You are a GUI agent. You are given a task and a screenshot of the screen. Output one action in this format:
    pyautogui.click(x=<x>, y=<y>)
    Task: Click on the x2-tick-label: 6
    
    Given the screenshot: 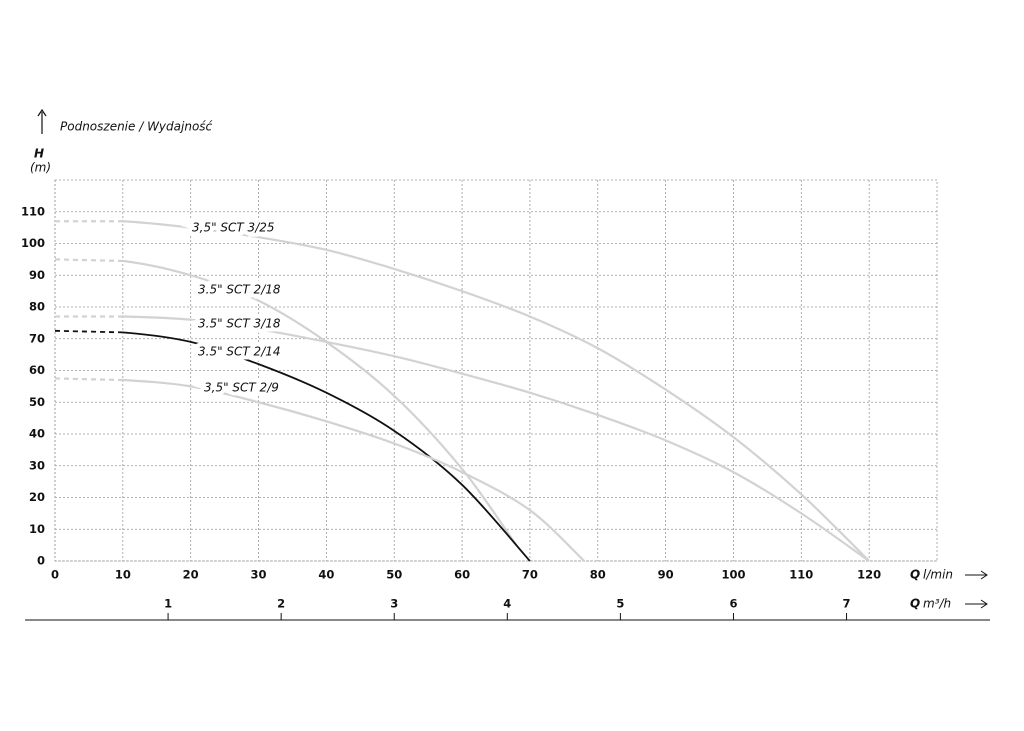 What is the action you would take?
    pyautogui.click(x=733, y=604)
    